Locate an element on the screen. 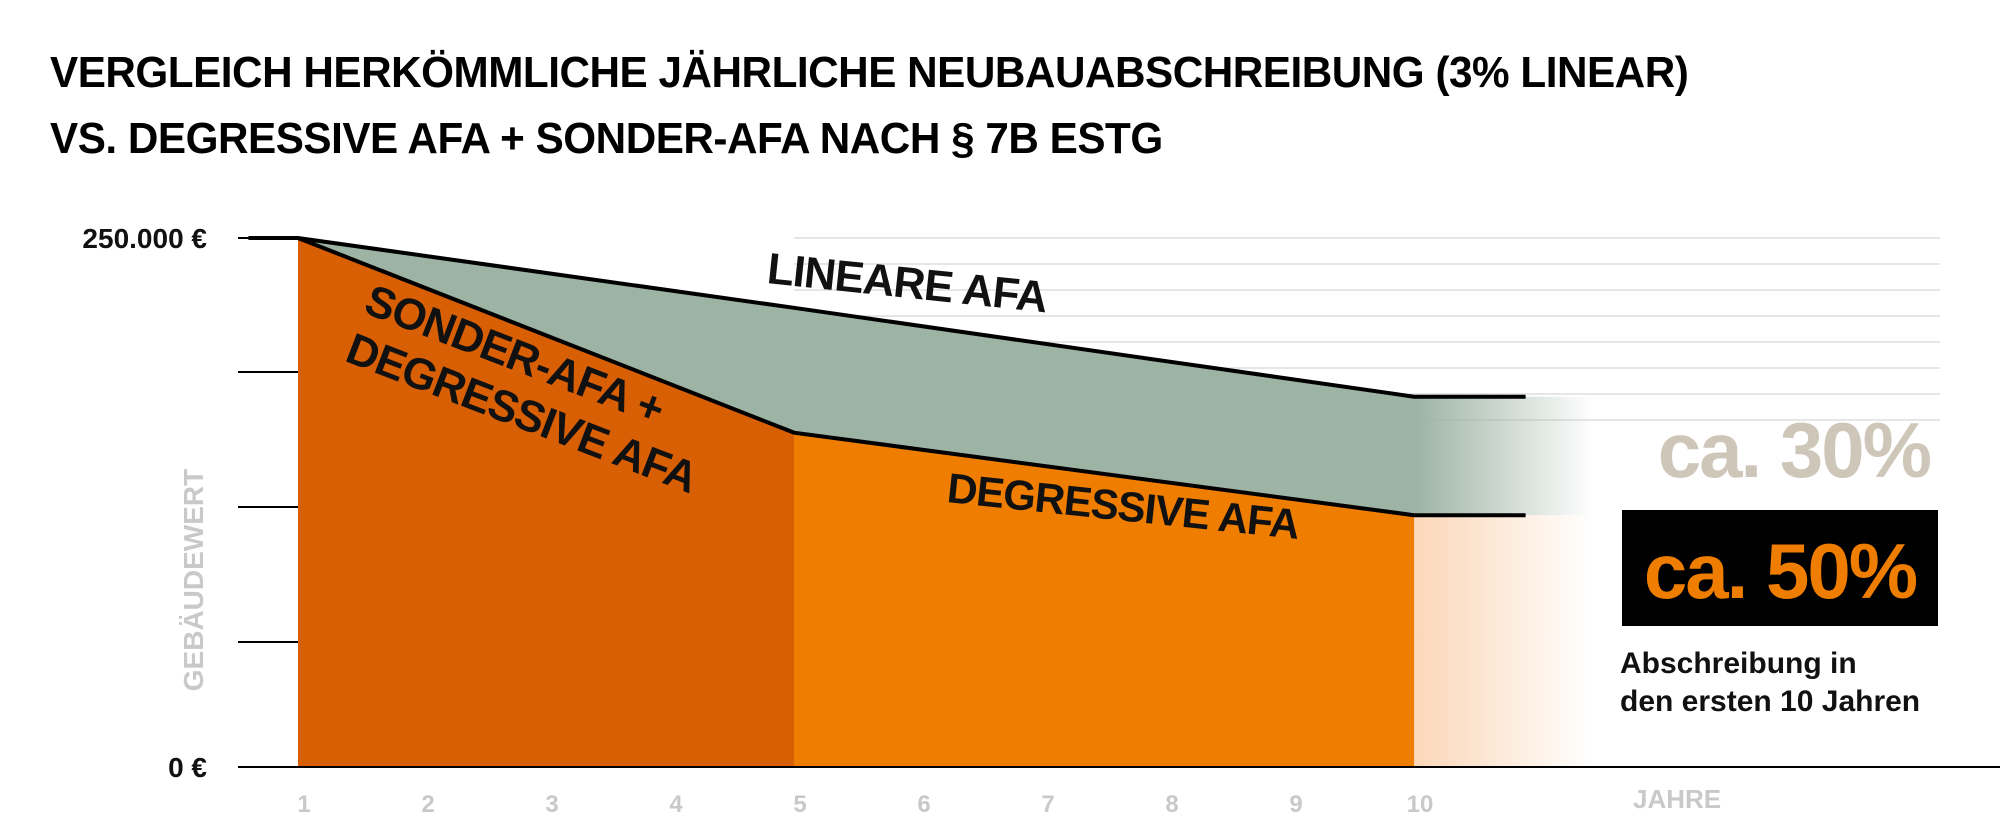 Image resolution: width=2008 pixels, height=827 pixels. area-degressive-fade is located at coordinates (1504, 641).